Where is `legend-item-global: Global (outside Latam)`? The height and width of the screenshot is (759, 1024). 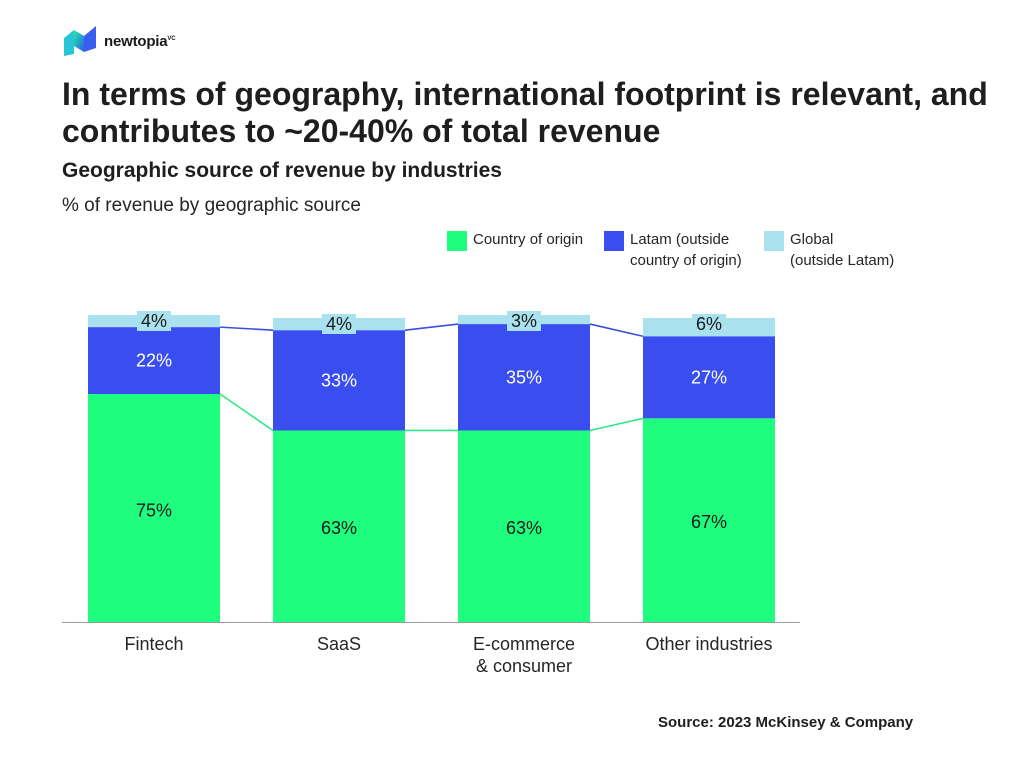
legend-item-global: Global (outside Latam) is located at coordinates (829, 250).